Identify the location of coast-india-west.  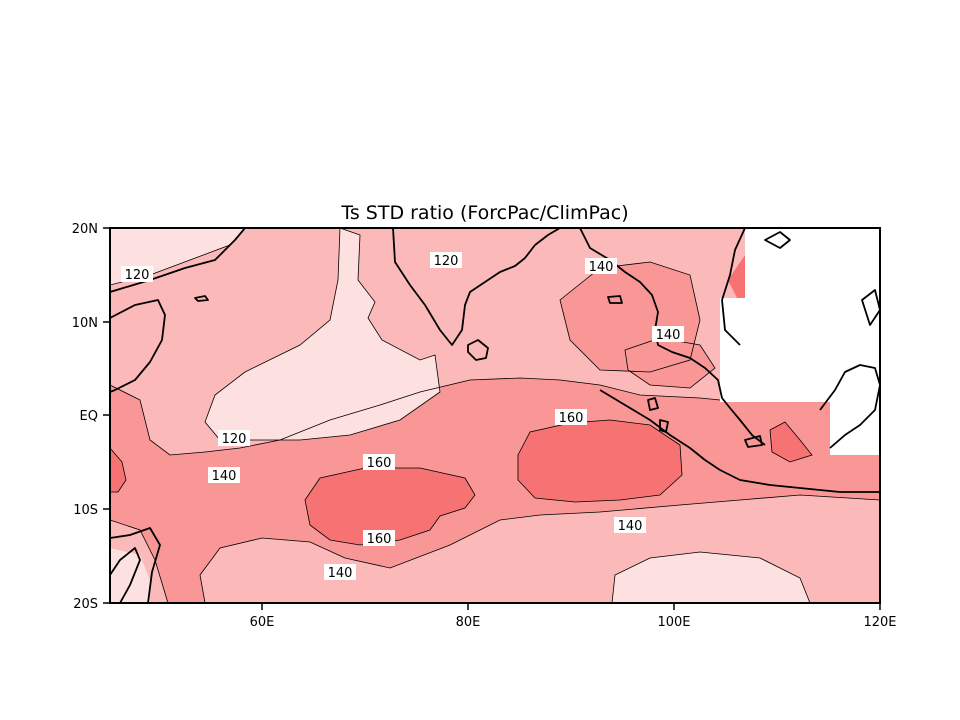
(459, 287).